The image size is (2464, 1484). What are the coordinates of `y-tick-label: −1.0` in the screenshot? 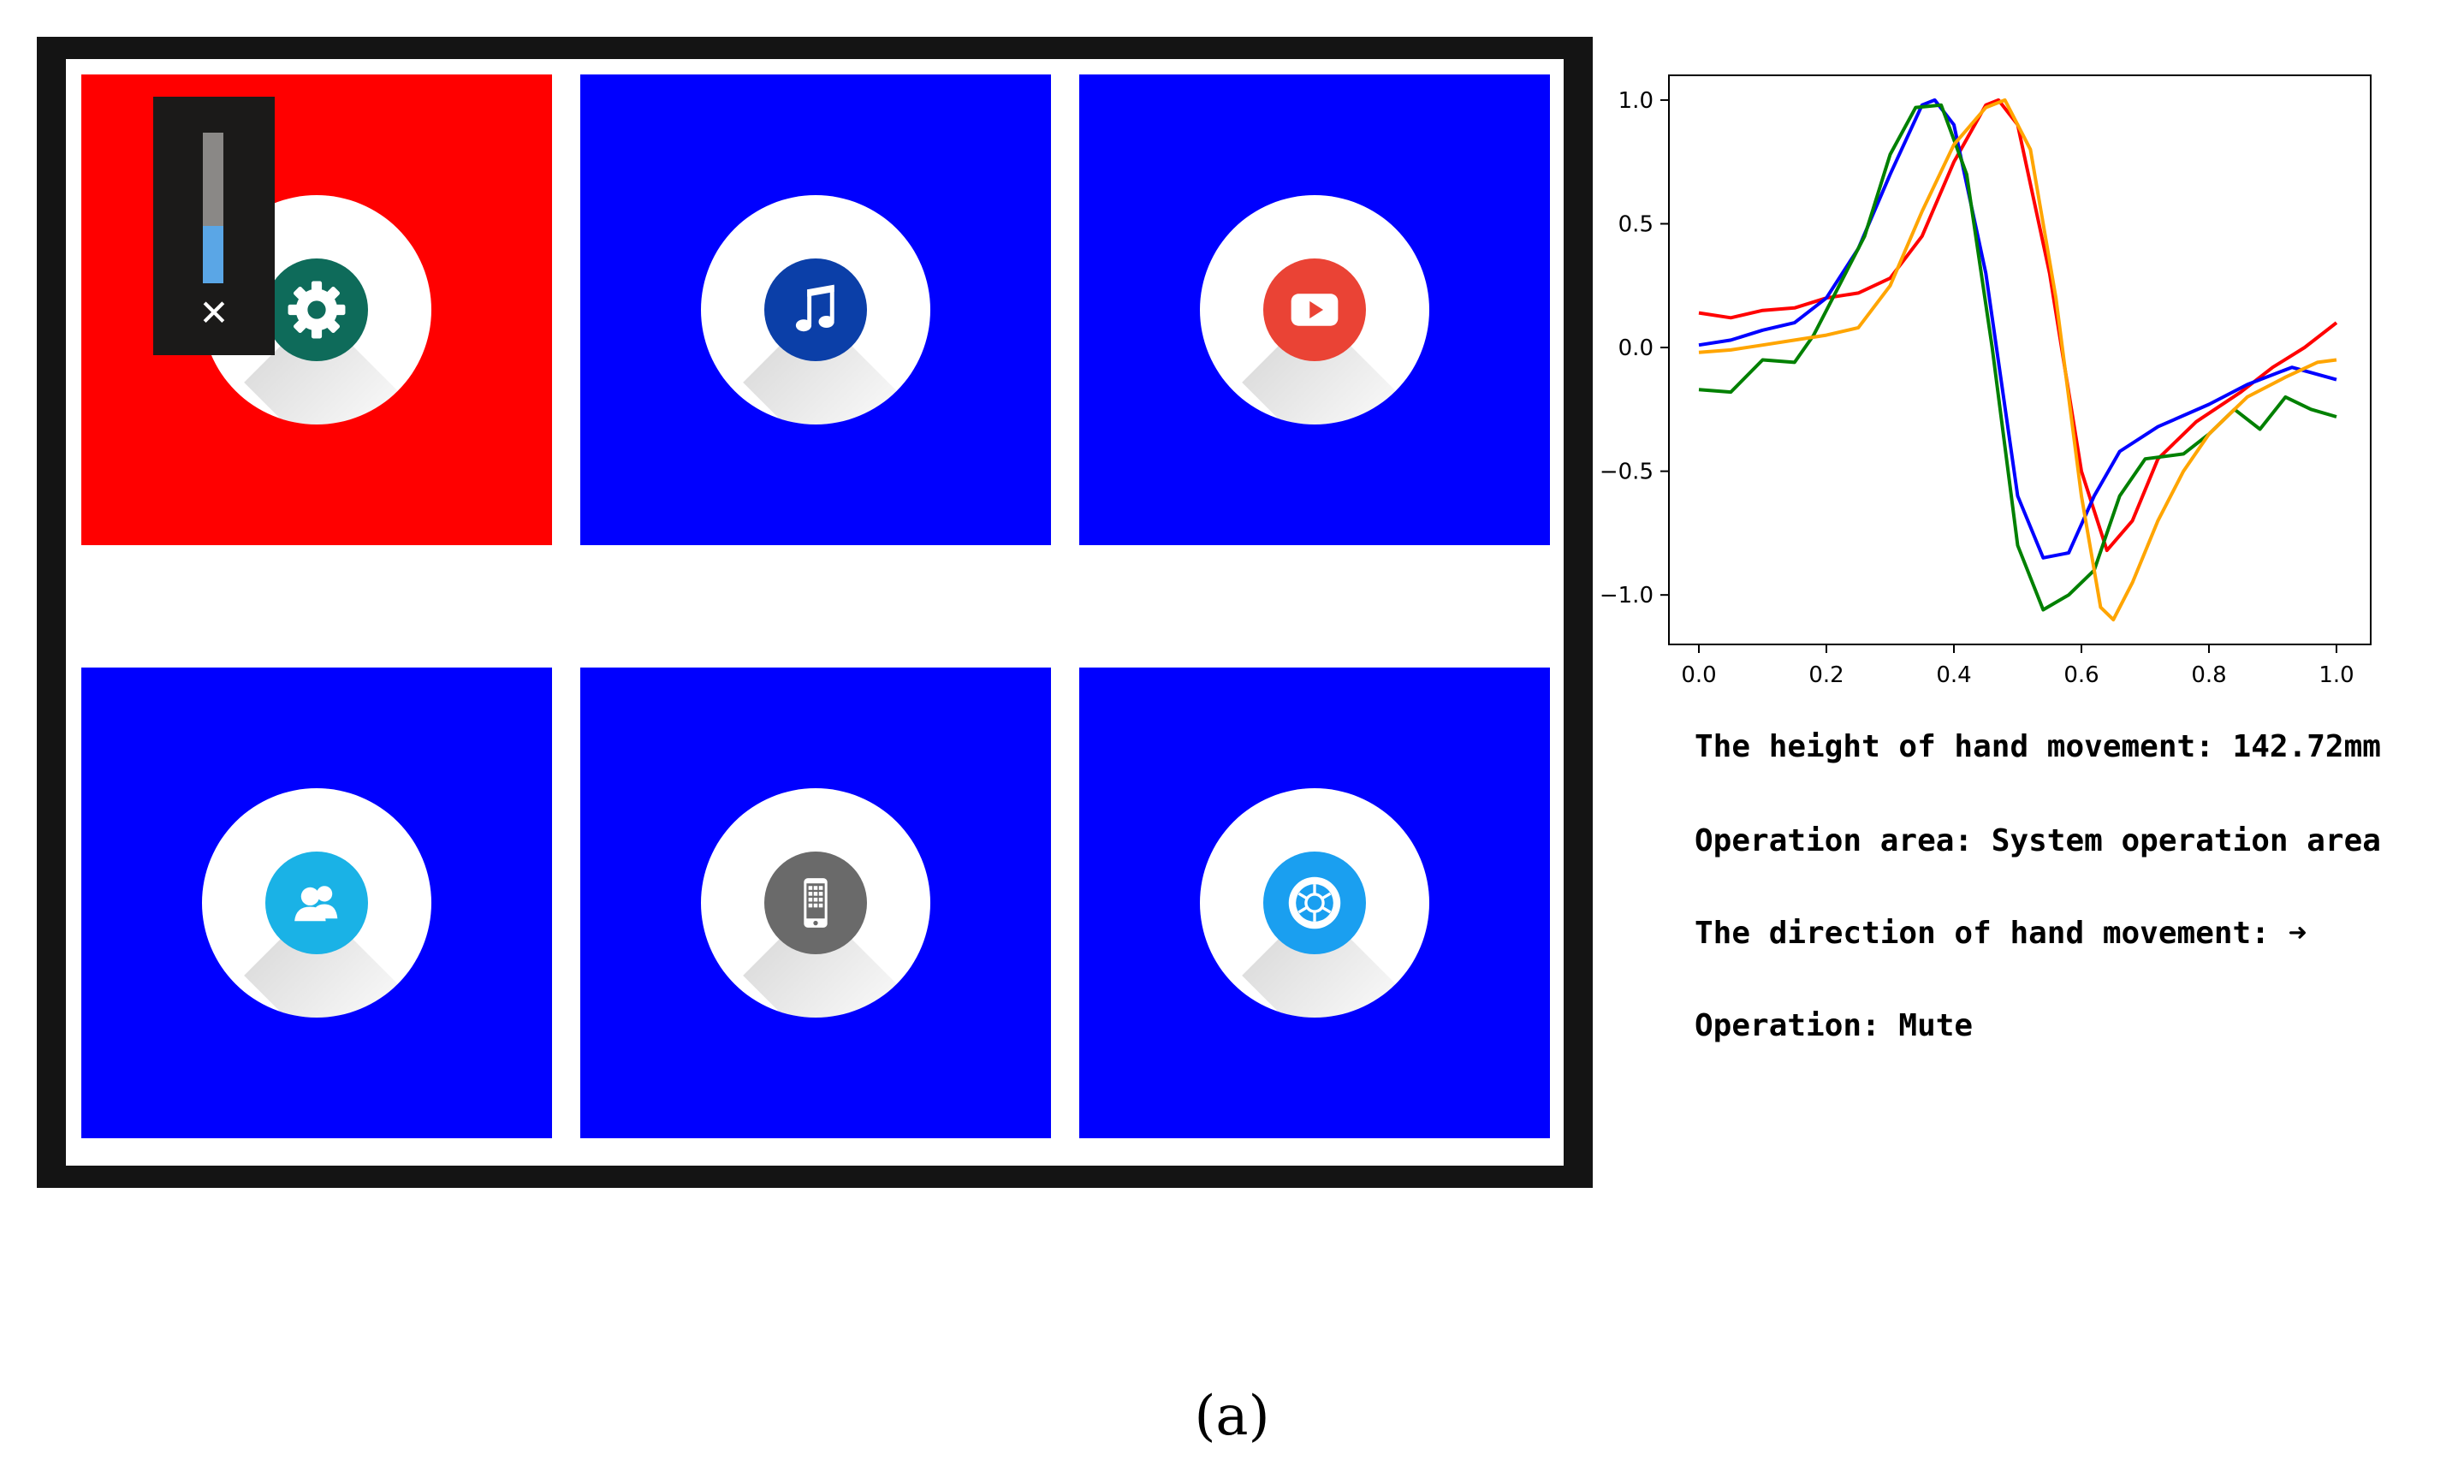 It's located at (1627, 595).